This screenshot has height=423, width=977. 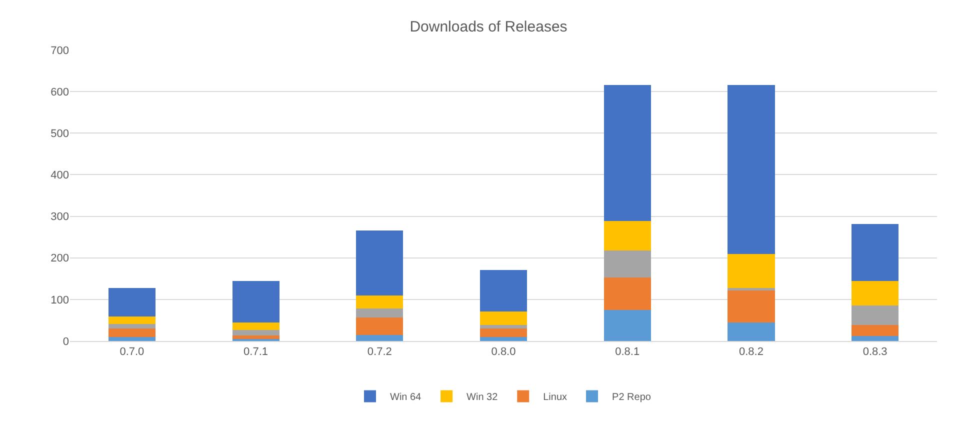 What do you see at coordinates (59, 50) in the screenshot?
I see `y-tick-label: 700` at bounding box center [59, 50].